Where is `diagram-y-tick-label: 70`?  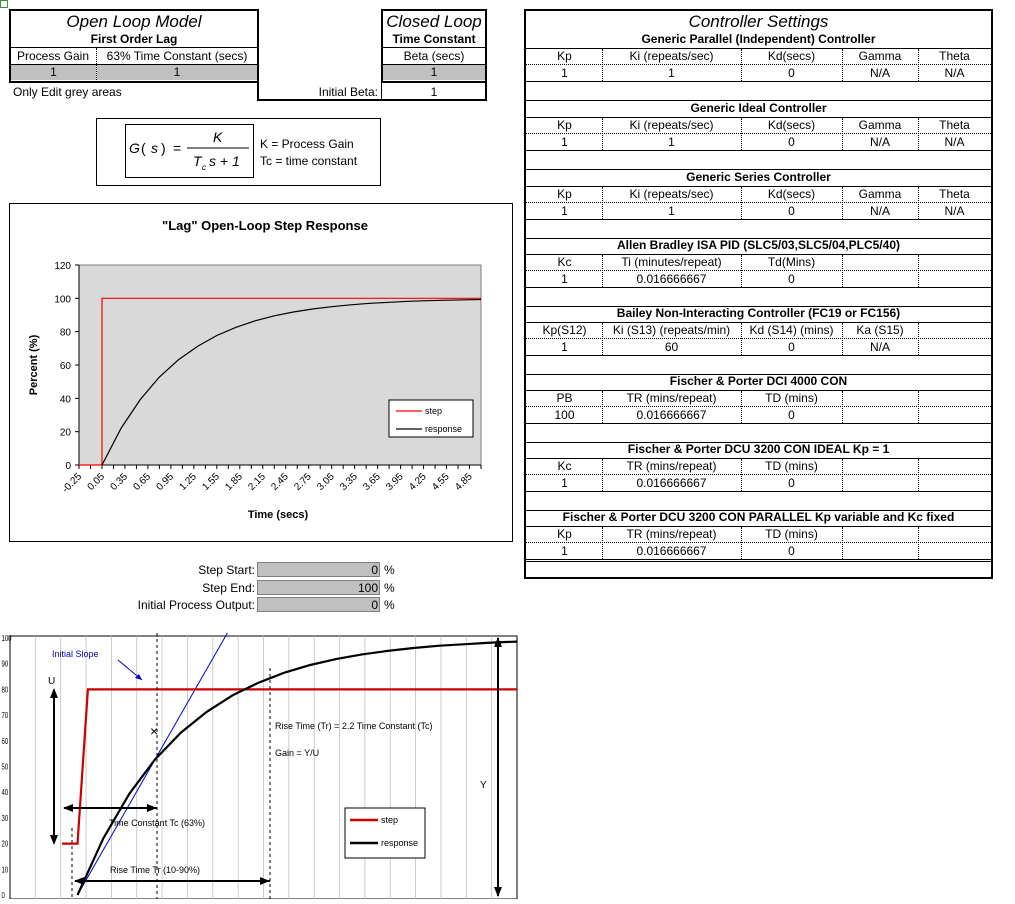 diagram-y-tick-label: 70 is located at coordinates (5, 716).